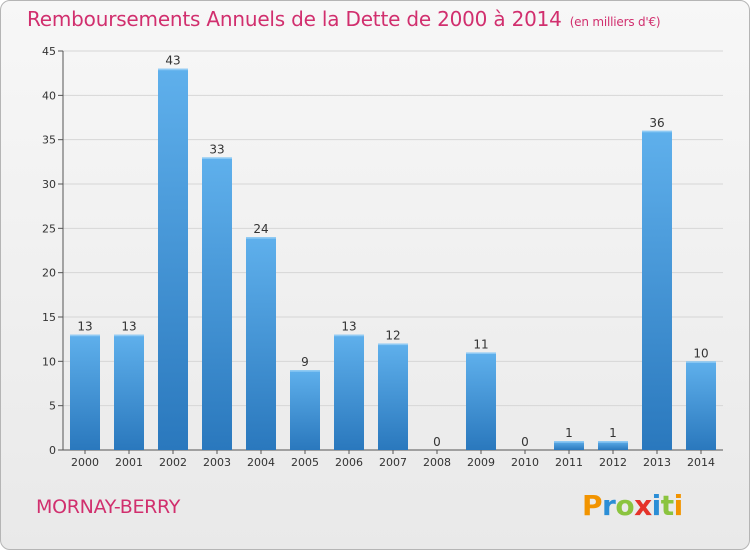  What do you see at coordinates (305, 362) in the screenshot?
I see `data-label: 9` at bounding box center [305, 362].